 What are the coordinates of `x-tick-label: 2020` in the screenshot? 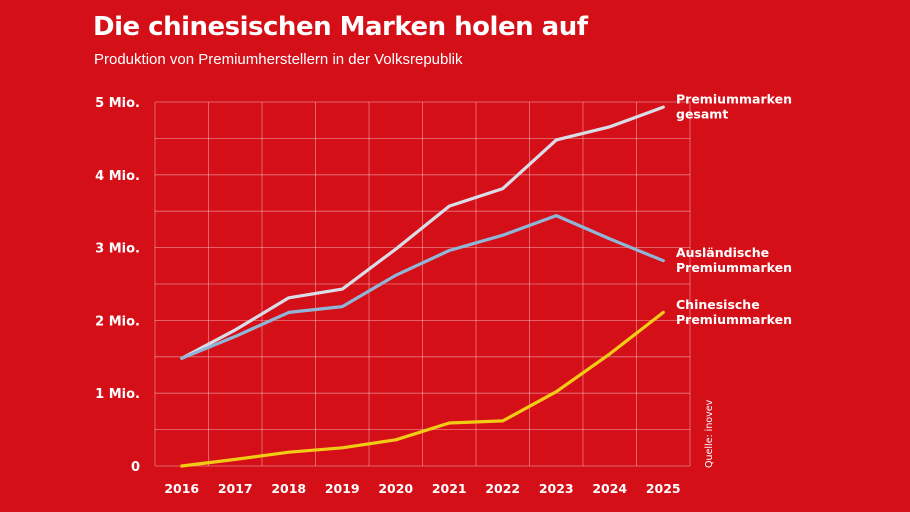 It's located at (395, 488).